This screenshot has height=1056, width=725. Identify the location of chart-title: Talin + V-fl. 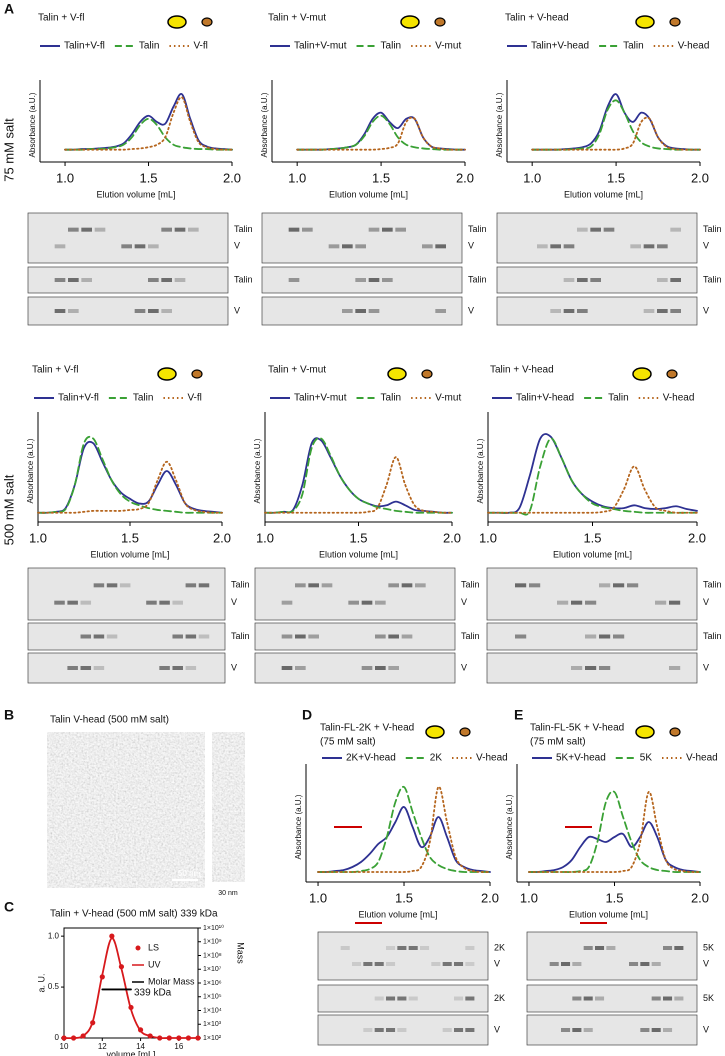
(55, 370).